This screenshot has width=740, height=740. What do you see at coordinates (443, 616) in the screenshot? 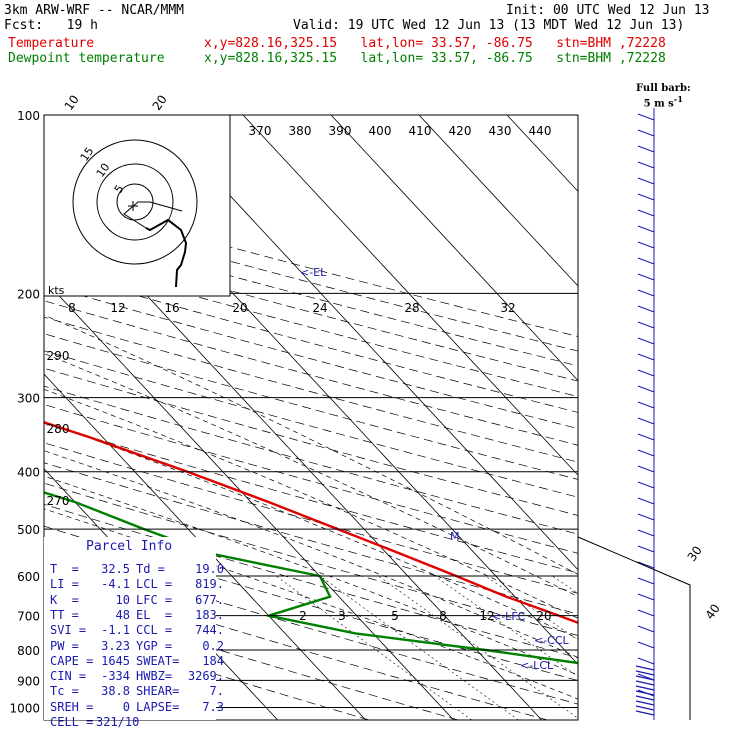
I see `mixing-ratio-label: 8` at bounding box center [443, 616].